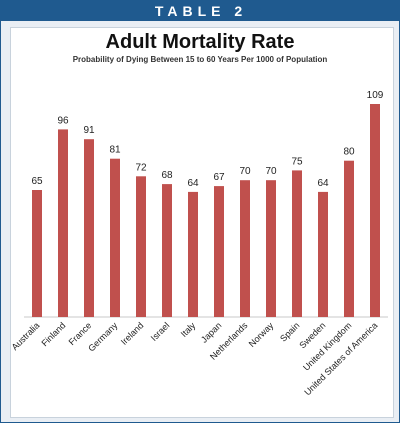 This screenshot has height=423, width=400. What do you see at coordinates (289, 331) in the screenshot?
I see `category-label: Spain` at bounding box center [289, 331].